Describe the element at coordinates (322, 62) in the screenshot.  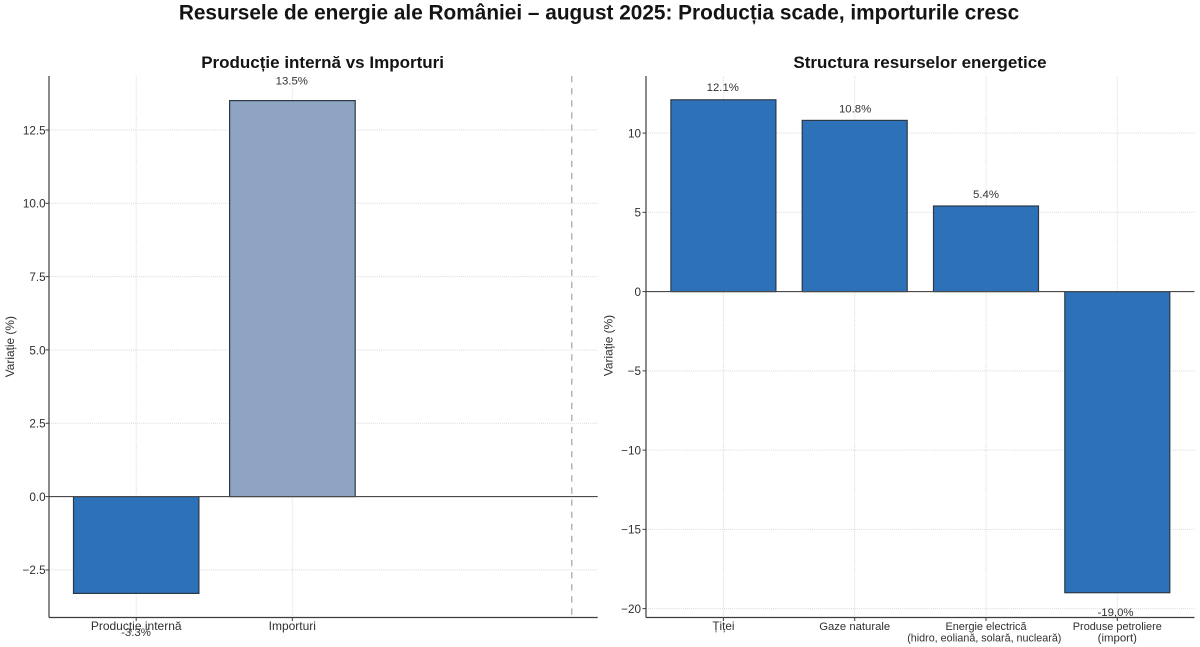
I see `svg-text: Producție internă vs Importuri` at that location.